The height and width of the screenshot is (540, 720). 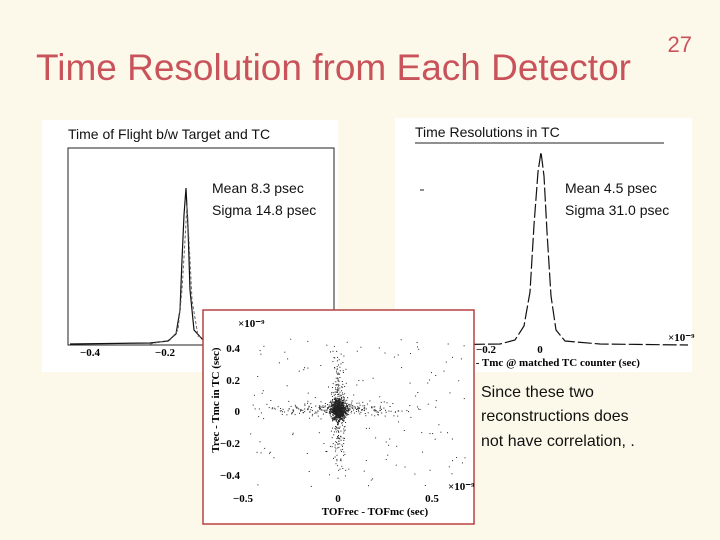 What do you see at coordinates (230, 444) in the screenshot?
I see `y-tick-label: −0.2` at bounding box center [230, 444].